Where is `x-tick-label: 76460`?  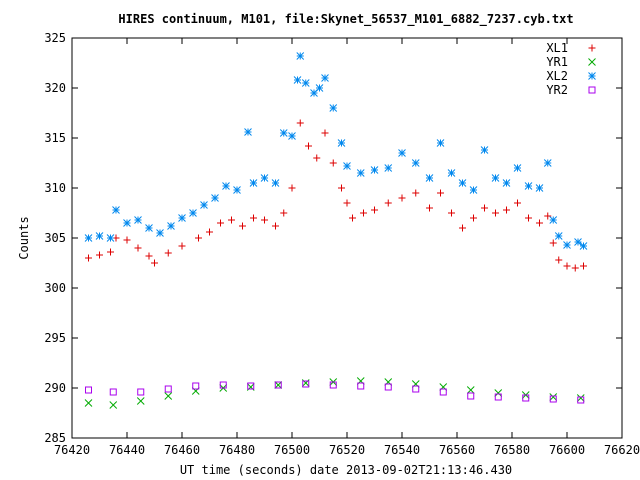
x-tick-label: 76460 is located at coordinates (182, 450).